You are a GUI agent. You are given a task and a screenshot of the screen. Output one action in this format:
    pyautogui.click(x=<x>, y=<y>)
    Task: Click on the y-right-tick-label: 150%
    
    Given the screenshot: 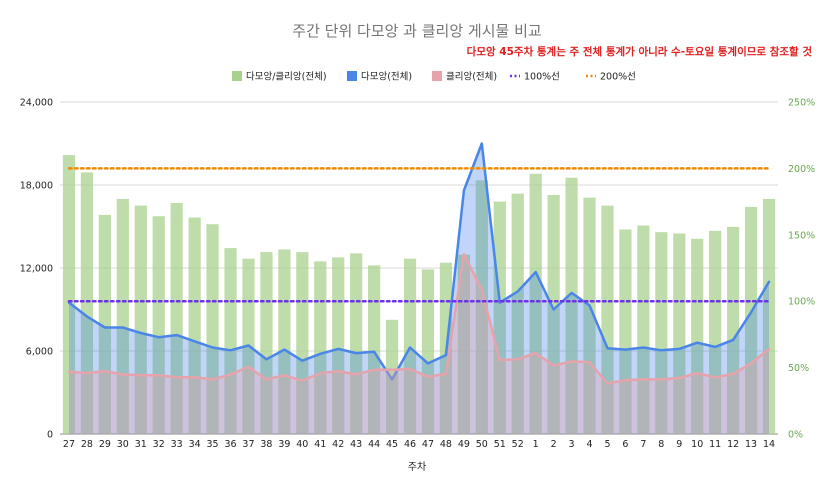 What is the action you would take?
    pyautogui.click(x=801, y=235)
    